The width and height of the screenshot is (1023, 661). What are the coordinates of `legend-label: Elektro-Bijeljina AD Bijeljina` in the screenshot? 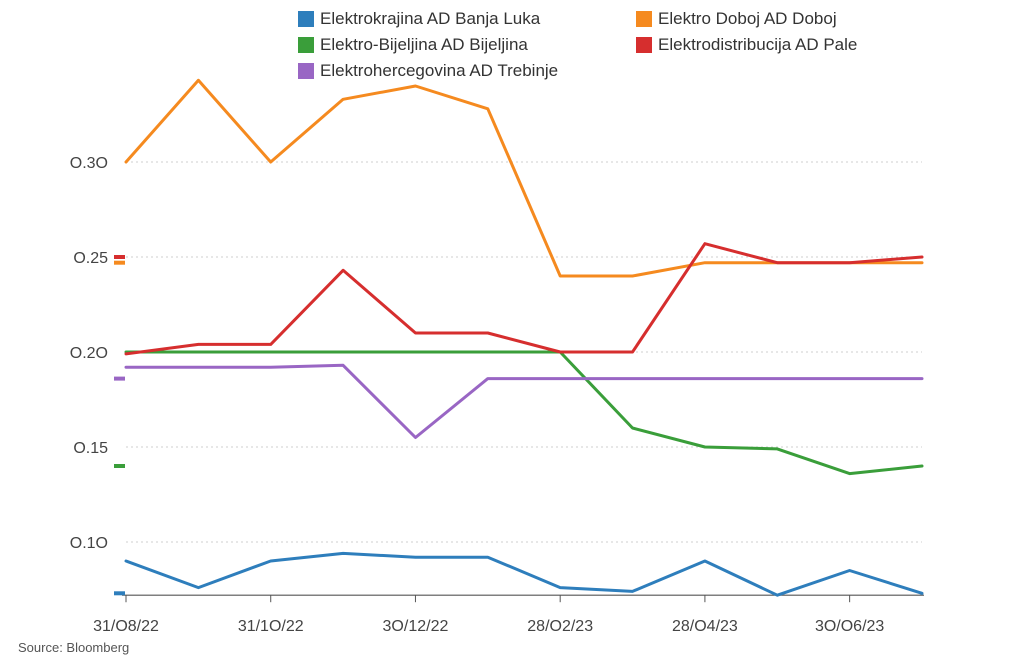 It's located at (424, 44).